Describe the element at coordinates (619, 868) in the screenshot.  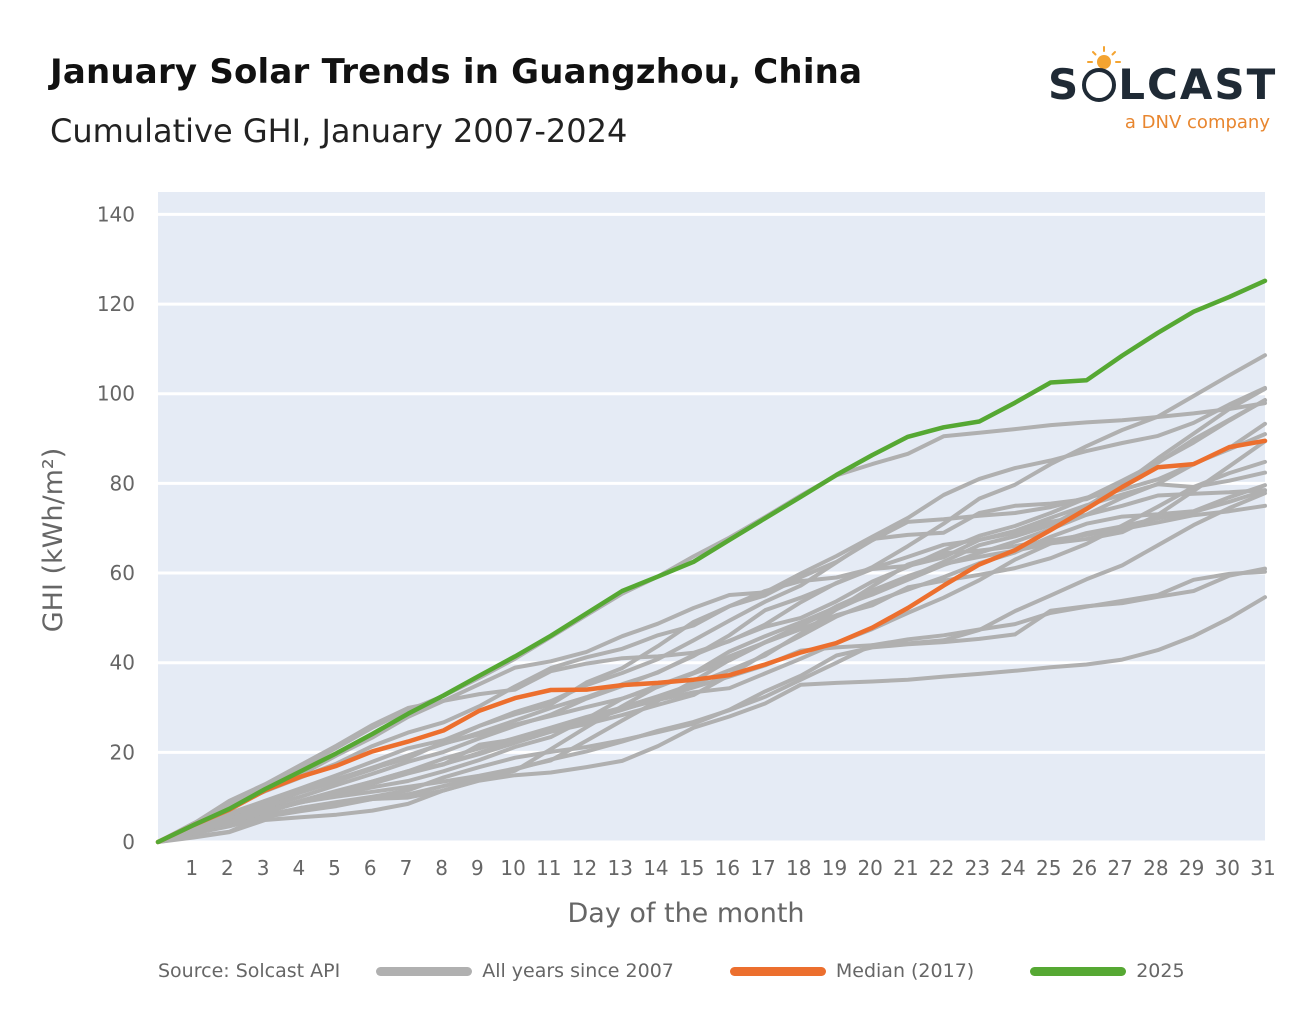
I see `x-tick-label: 13` at that location.